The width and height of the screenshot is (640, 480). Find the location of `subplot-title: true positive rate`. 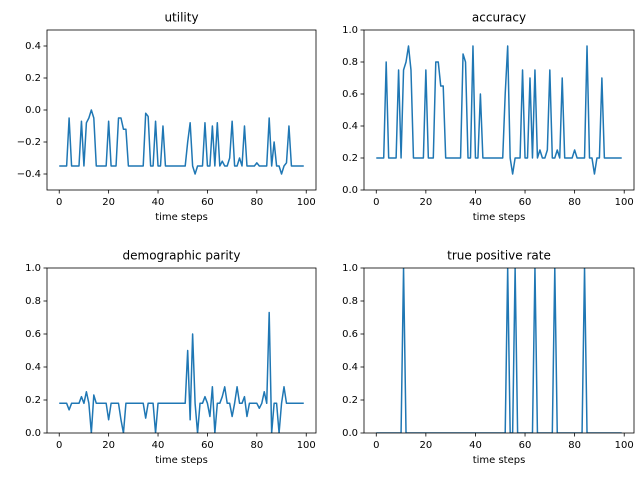

subplot-title: true positive rate is located at coordinates (499, 256).